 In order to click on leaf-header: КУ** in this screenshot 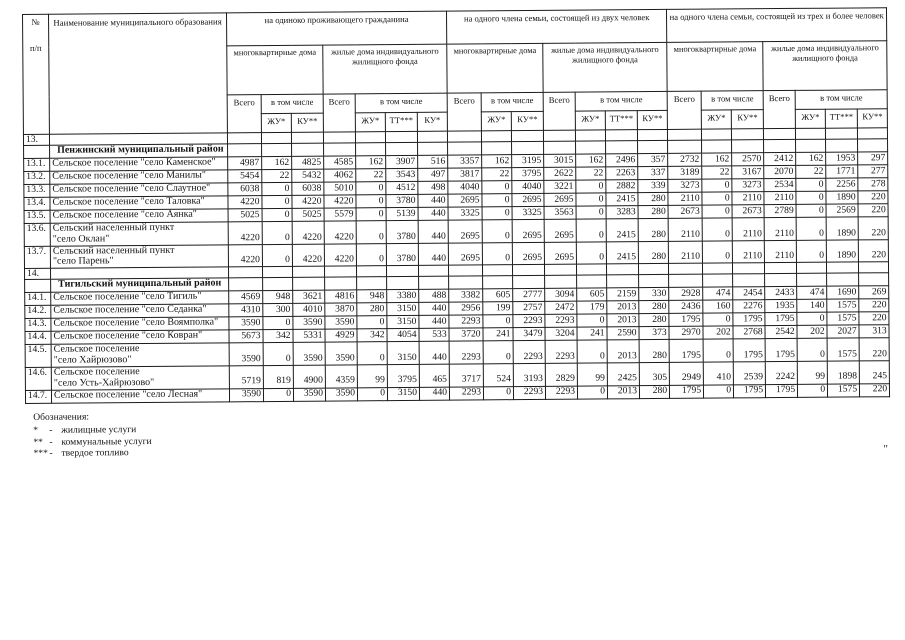, I will do `click(872, 118)`.